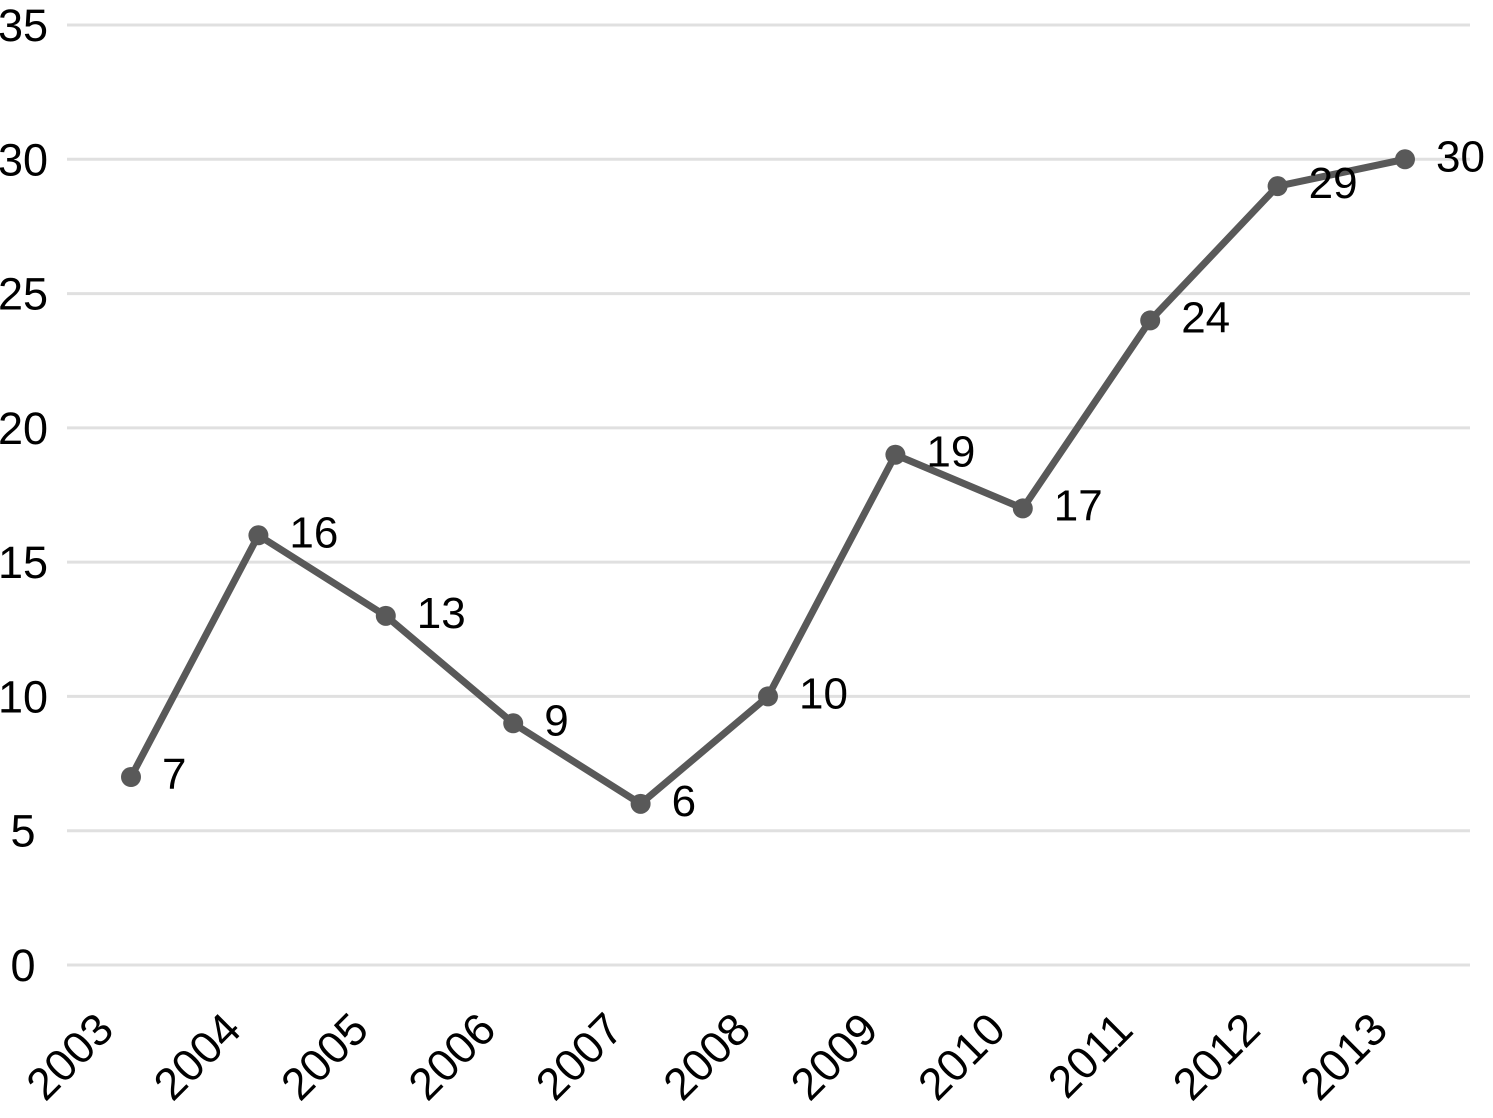 The height and width of the screenshot is (1118, 1493). Describe the element at coordinates (441, 613) in the screenshot. I see `data-point-label: 13` at that location.